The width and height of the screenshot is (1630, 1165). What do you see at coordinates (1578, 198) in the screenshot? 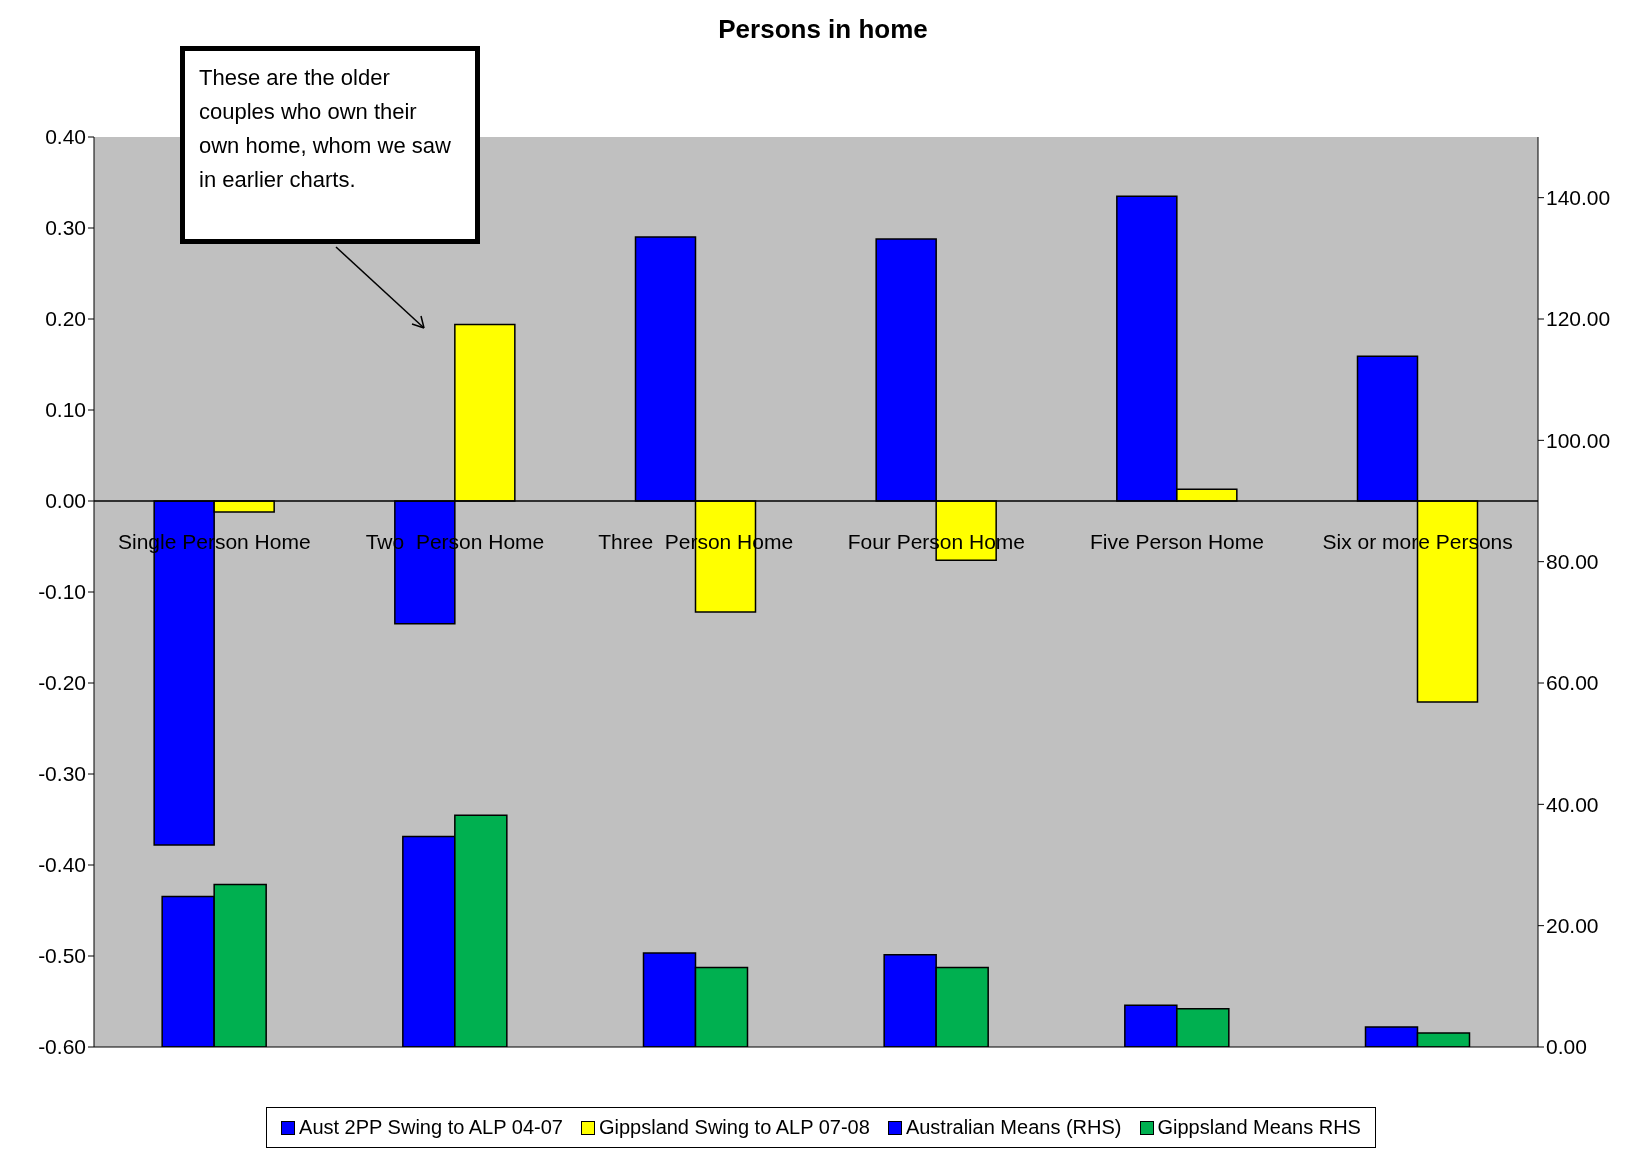
I see `y2-tick-label: 140.00` at bounding box center [1578, 198].